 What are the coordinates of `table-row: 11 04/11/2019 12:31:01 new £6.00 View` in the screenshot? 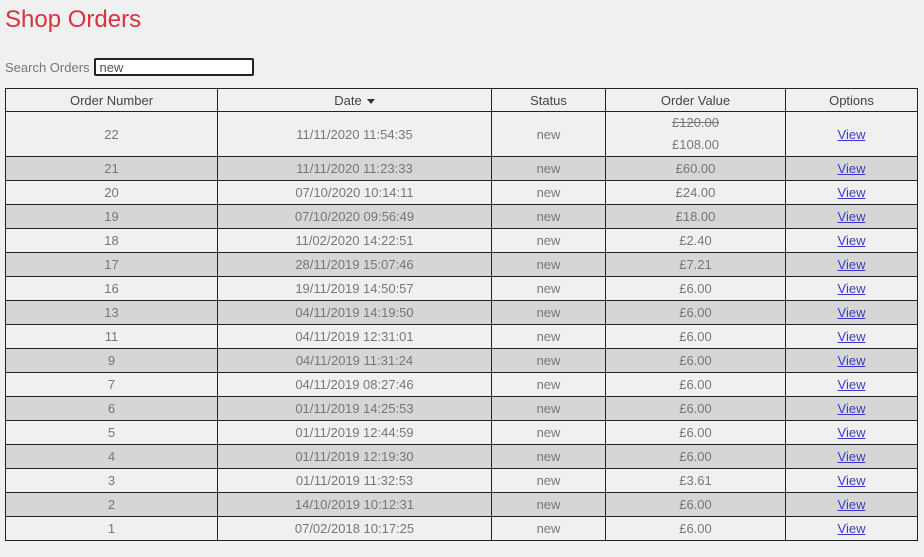 It's located at (461, 336).